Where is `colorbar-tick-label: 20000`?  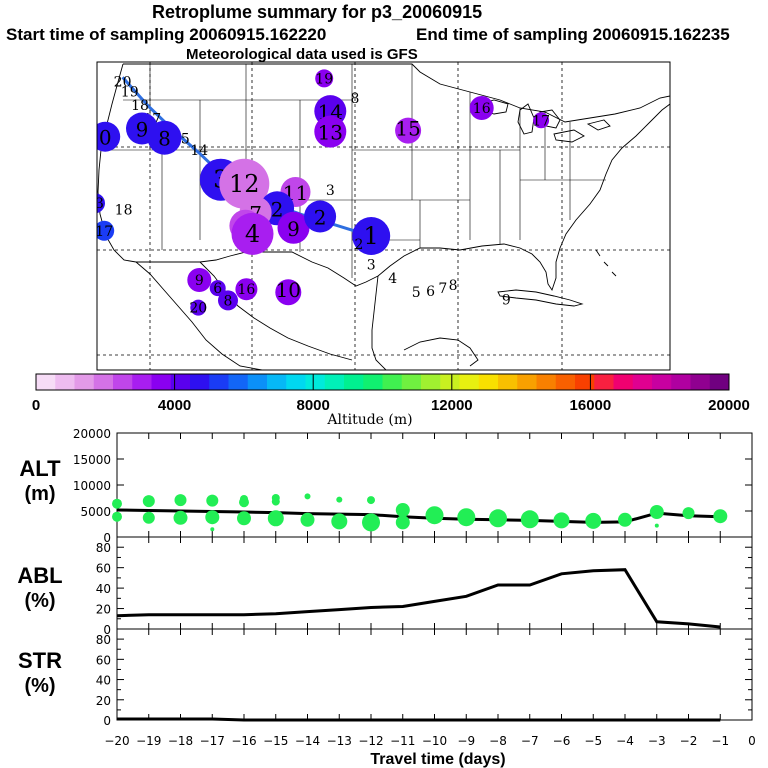
colorbar-tick-label: 20000 is located at coordinates (729, 405).